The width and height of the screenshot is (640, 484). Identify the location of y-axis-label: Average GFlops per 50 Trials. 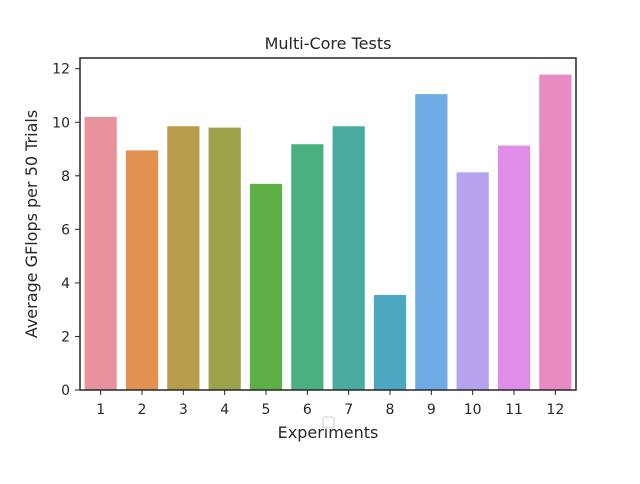
(31, 224).